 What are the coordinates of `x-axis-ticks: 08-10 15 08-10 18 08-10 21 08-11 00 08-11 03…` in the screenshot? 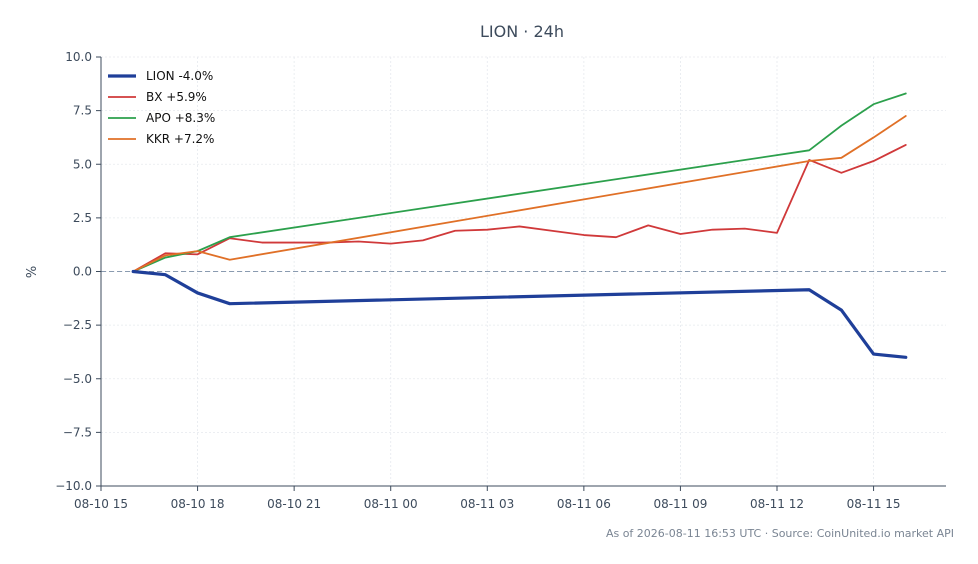 It's located at (487, 498).